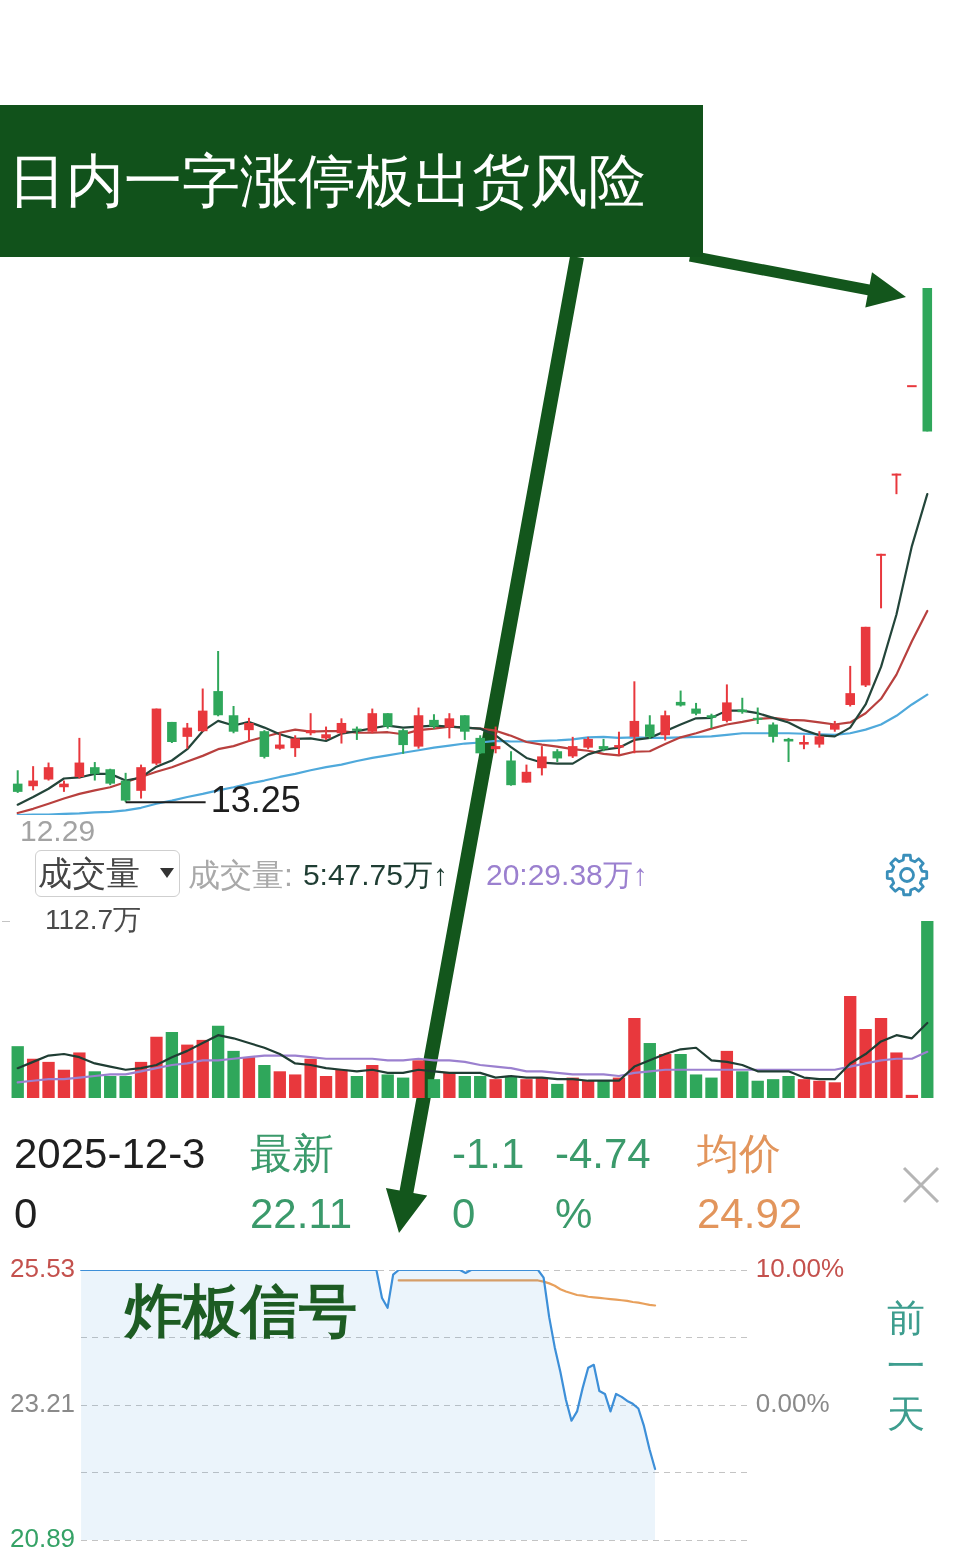 The height and width of the screenshot is (1558, 960). What do you see at coordinates (42, 1268) in the screenshot?
I see `y-tick-label: 25.53` at bounding box center [42, 1268].